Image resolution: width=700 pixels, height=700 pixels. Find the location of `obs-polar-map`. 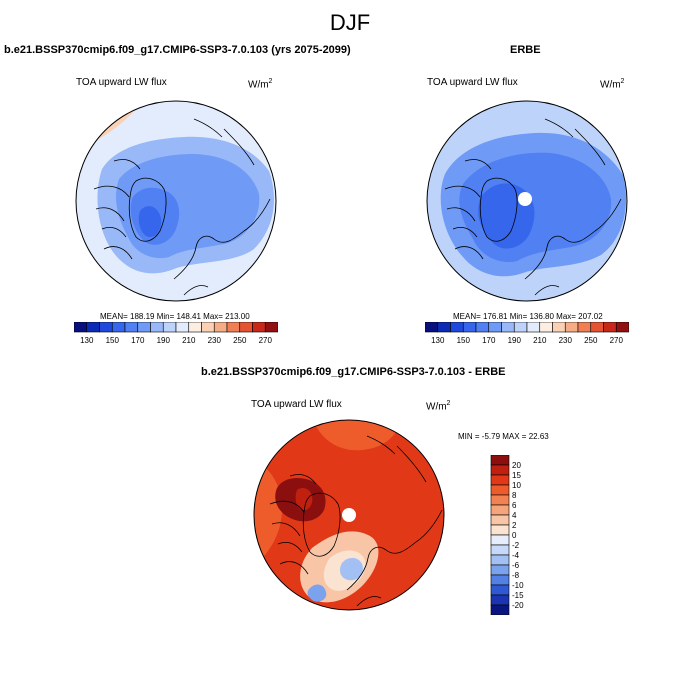

obs-polar-map is located at coordinates (527, 201).